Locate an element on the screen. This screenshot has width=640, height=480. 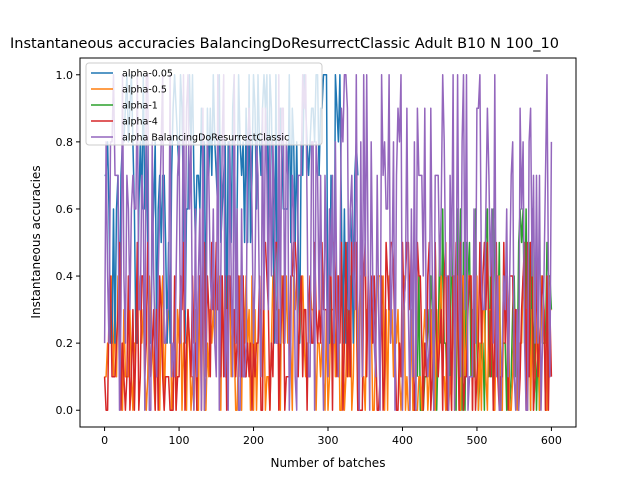
legend-label: alpha-0.5 is located at coordinates (144, 90).